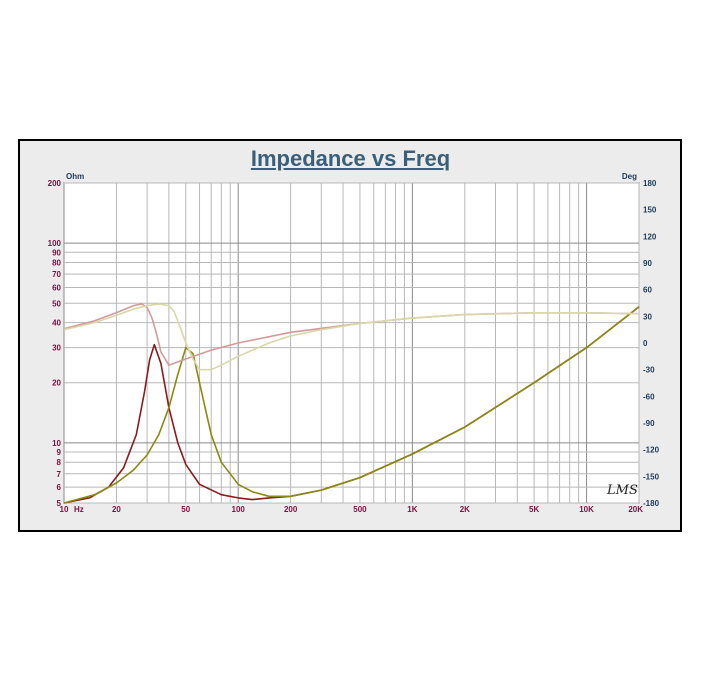  What do you see at coordinates (79, 509) in the screenshot?
I see `x-axis-unit: Hz` at bounding box center [79, 509].